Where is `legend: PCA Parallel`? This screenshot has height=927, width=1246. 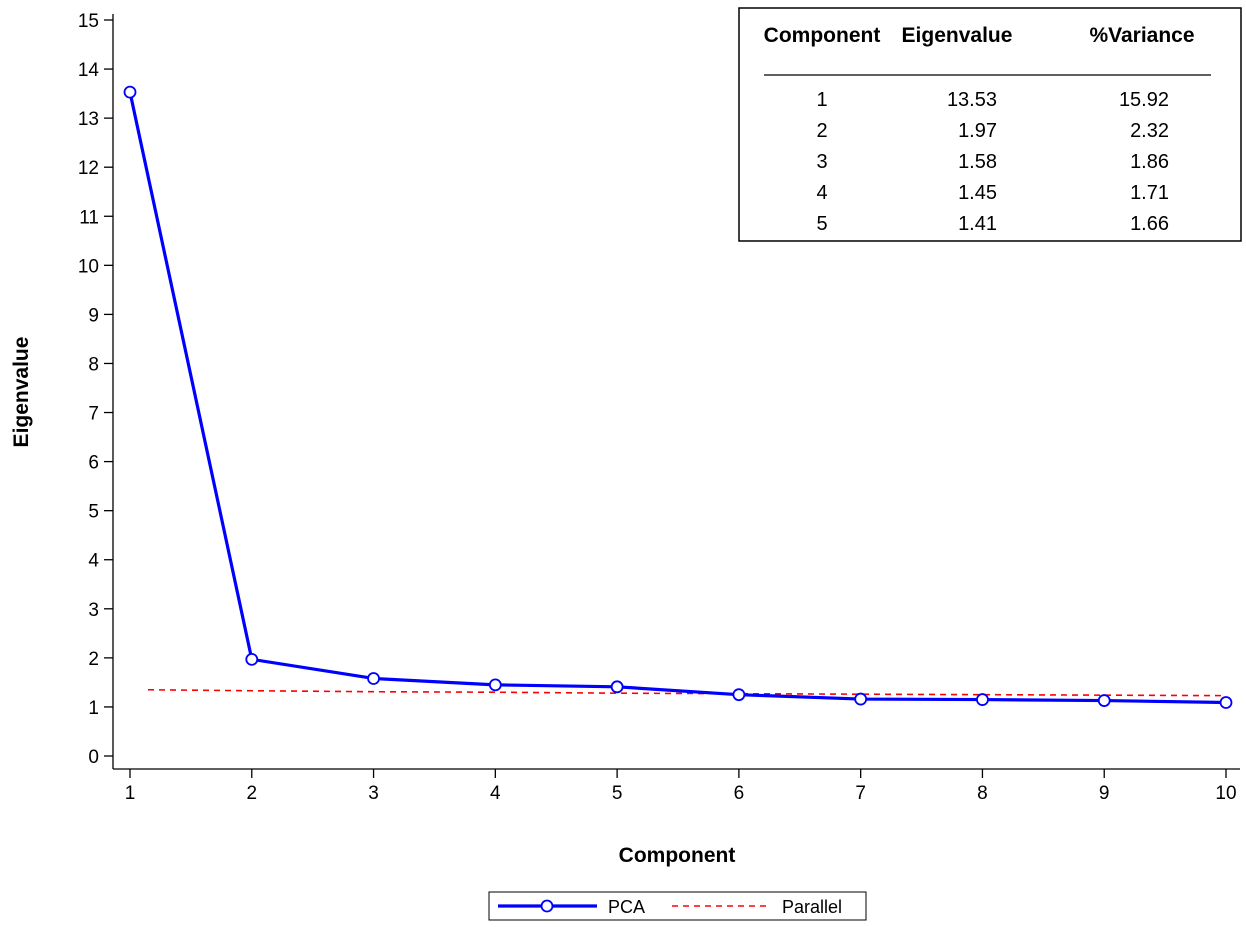 legend: PCA Parallel is located at coordinates (677, 906).